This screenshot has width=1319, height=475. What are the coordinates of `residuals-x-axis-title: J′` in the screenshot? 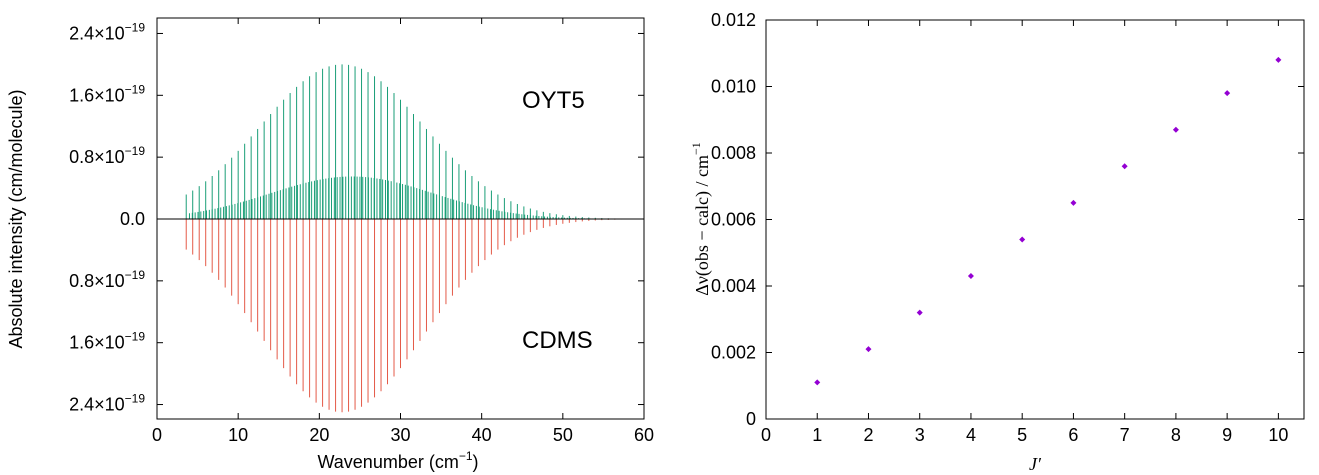 It's located at (1035, 464).